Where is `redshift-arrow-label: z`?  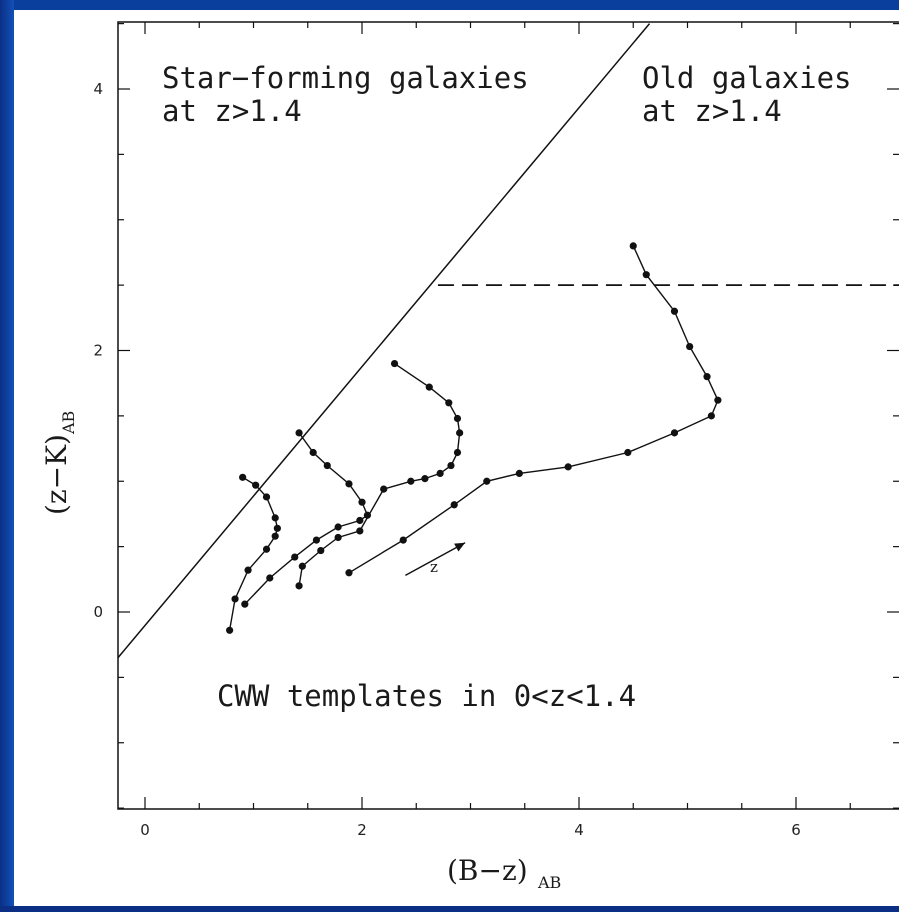 redshift-arrow-label: z is located at coordinates (434, 567).